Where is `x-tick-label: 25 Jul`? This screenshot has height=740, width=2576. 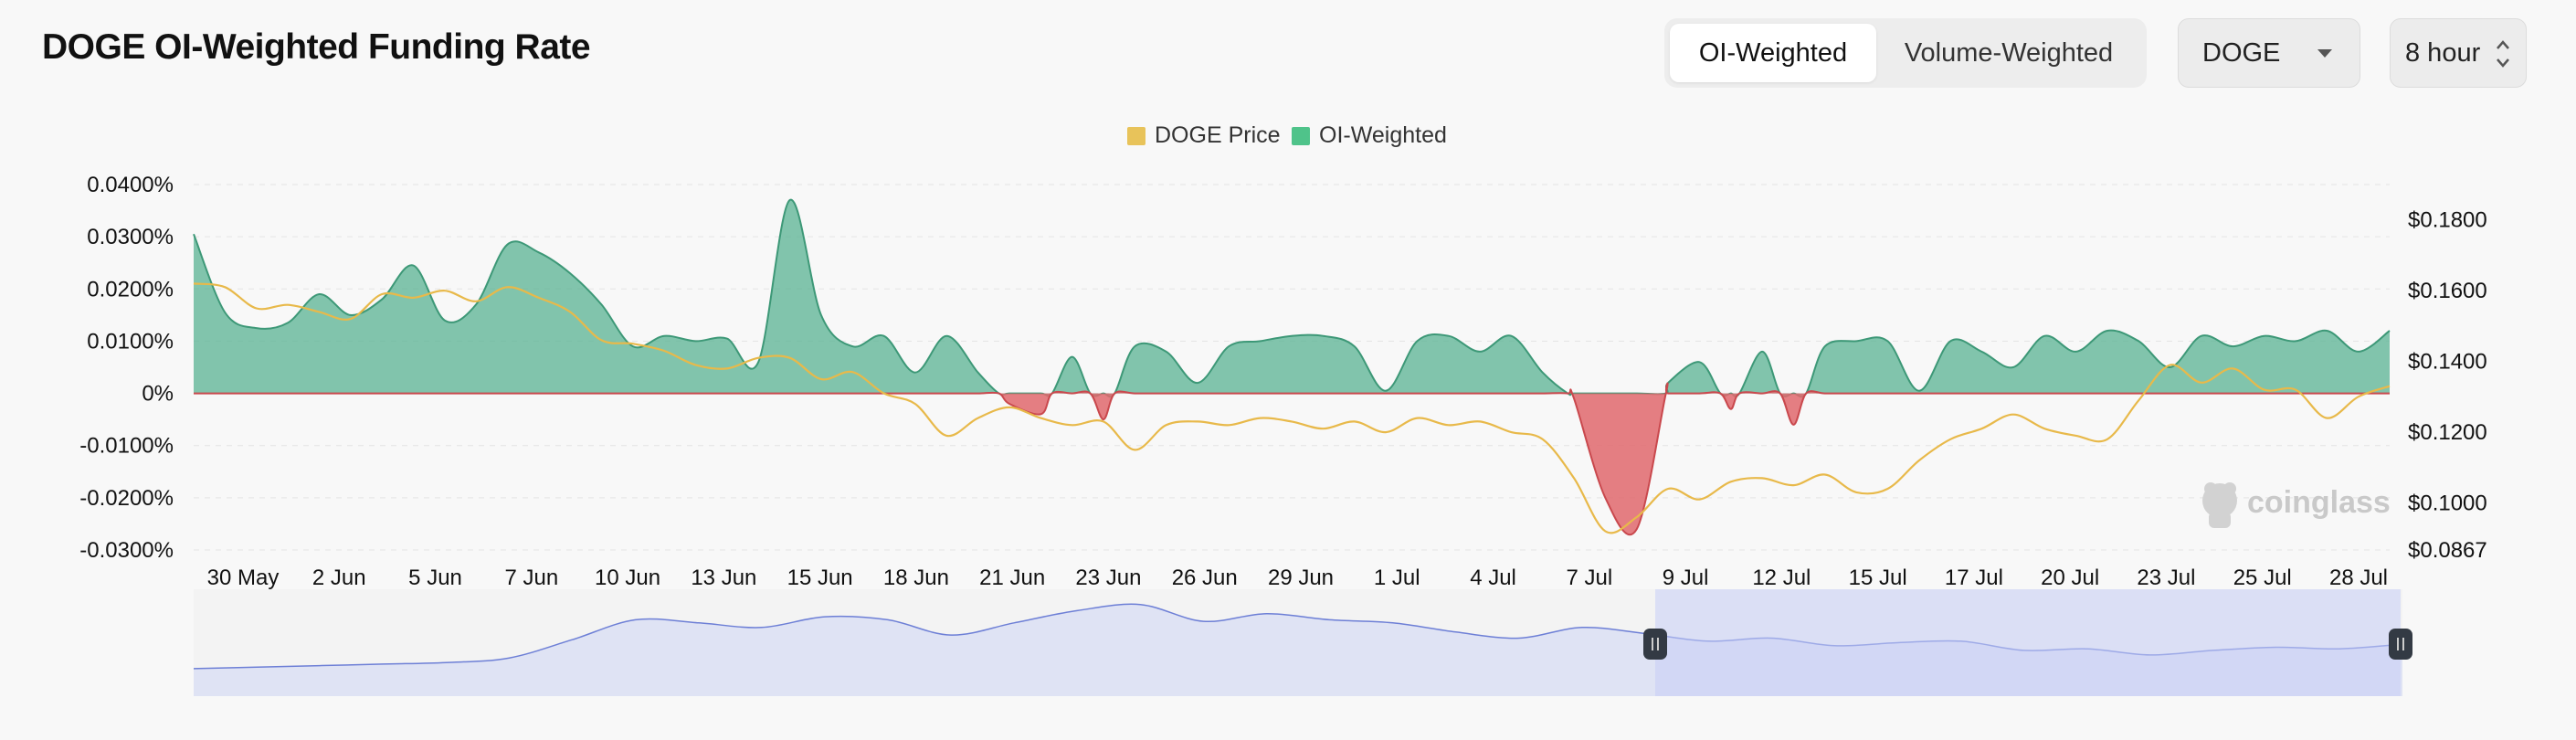
x-tick-label: 25 Jul is located at coordinates (2262, 578).